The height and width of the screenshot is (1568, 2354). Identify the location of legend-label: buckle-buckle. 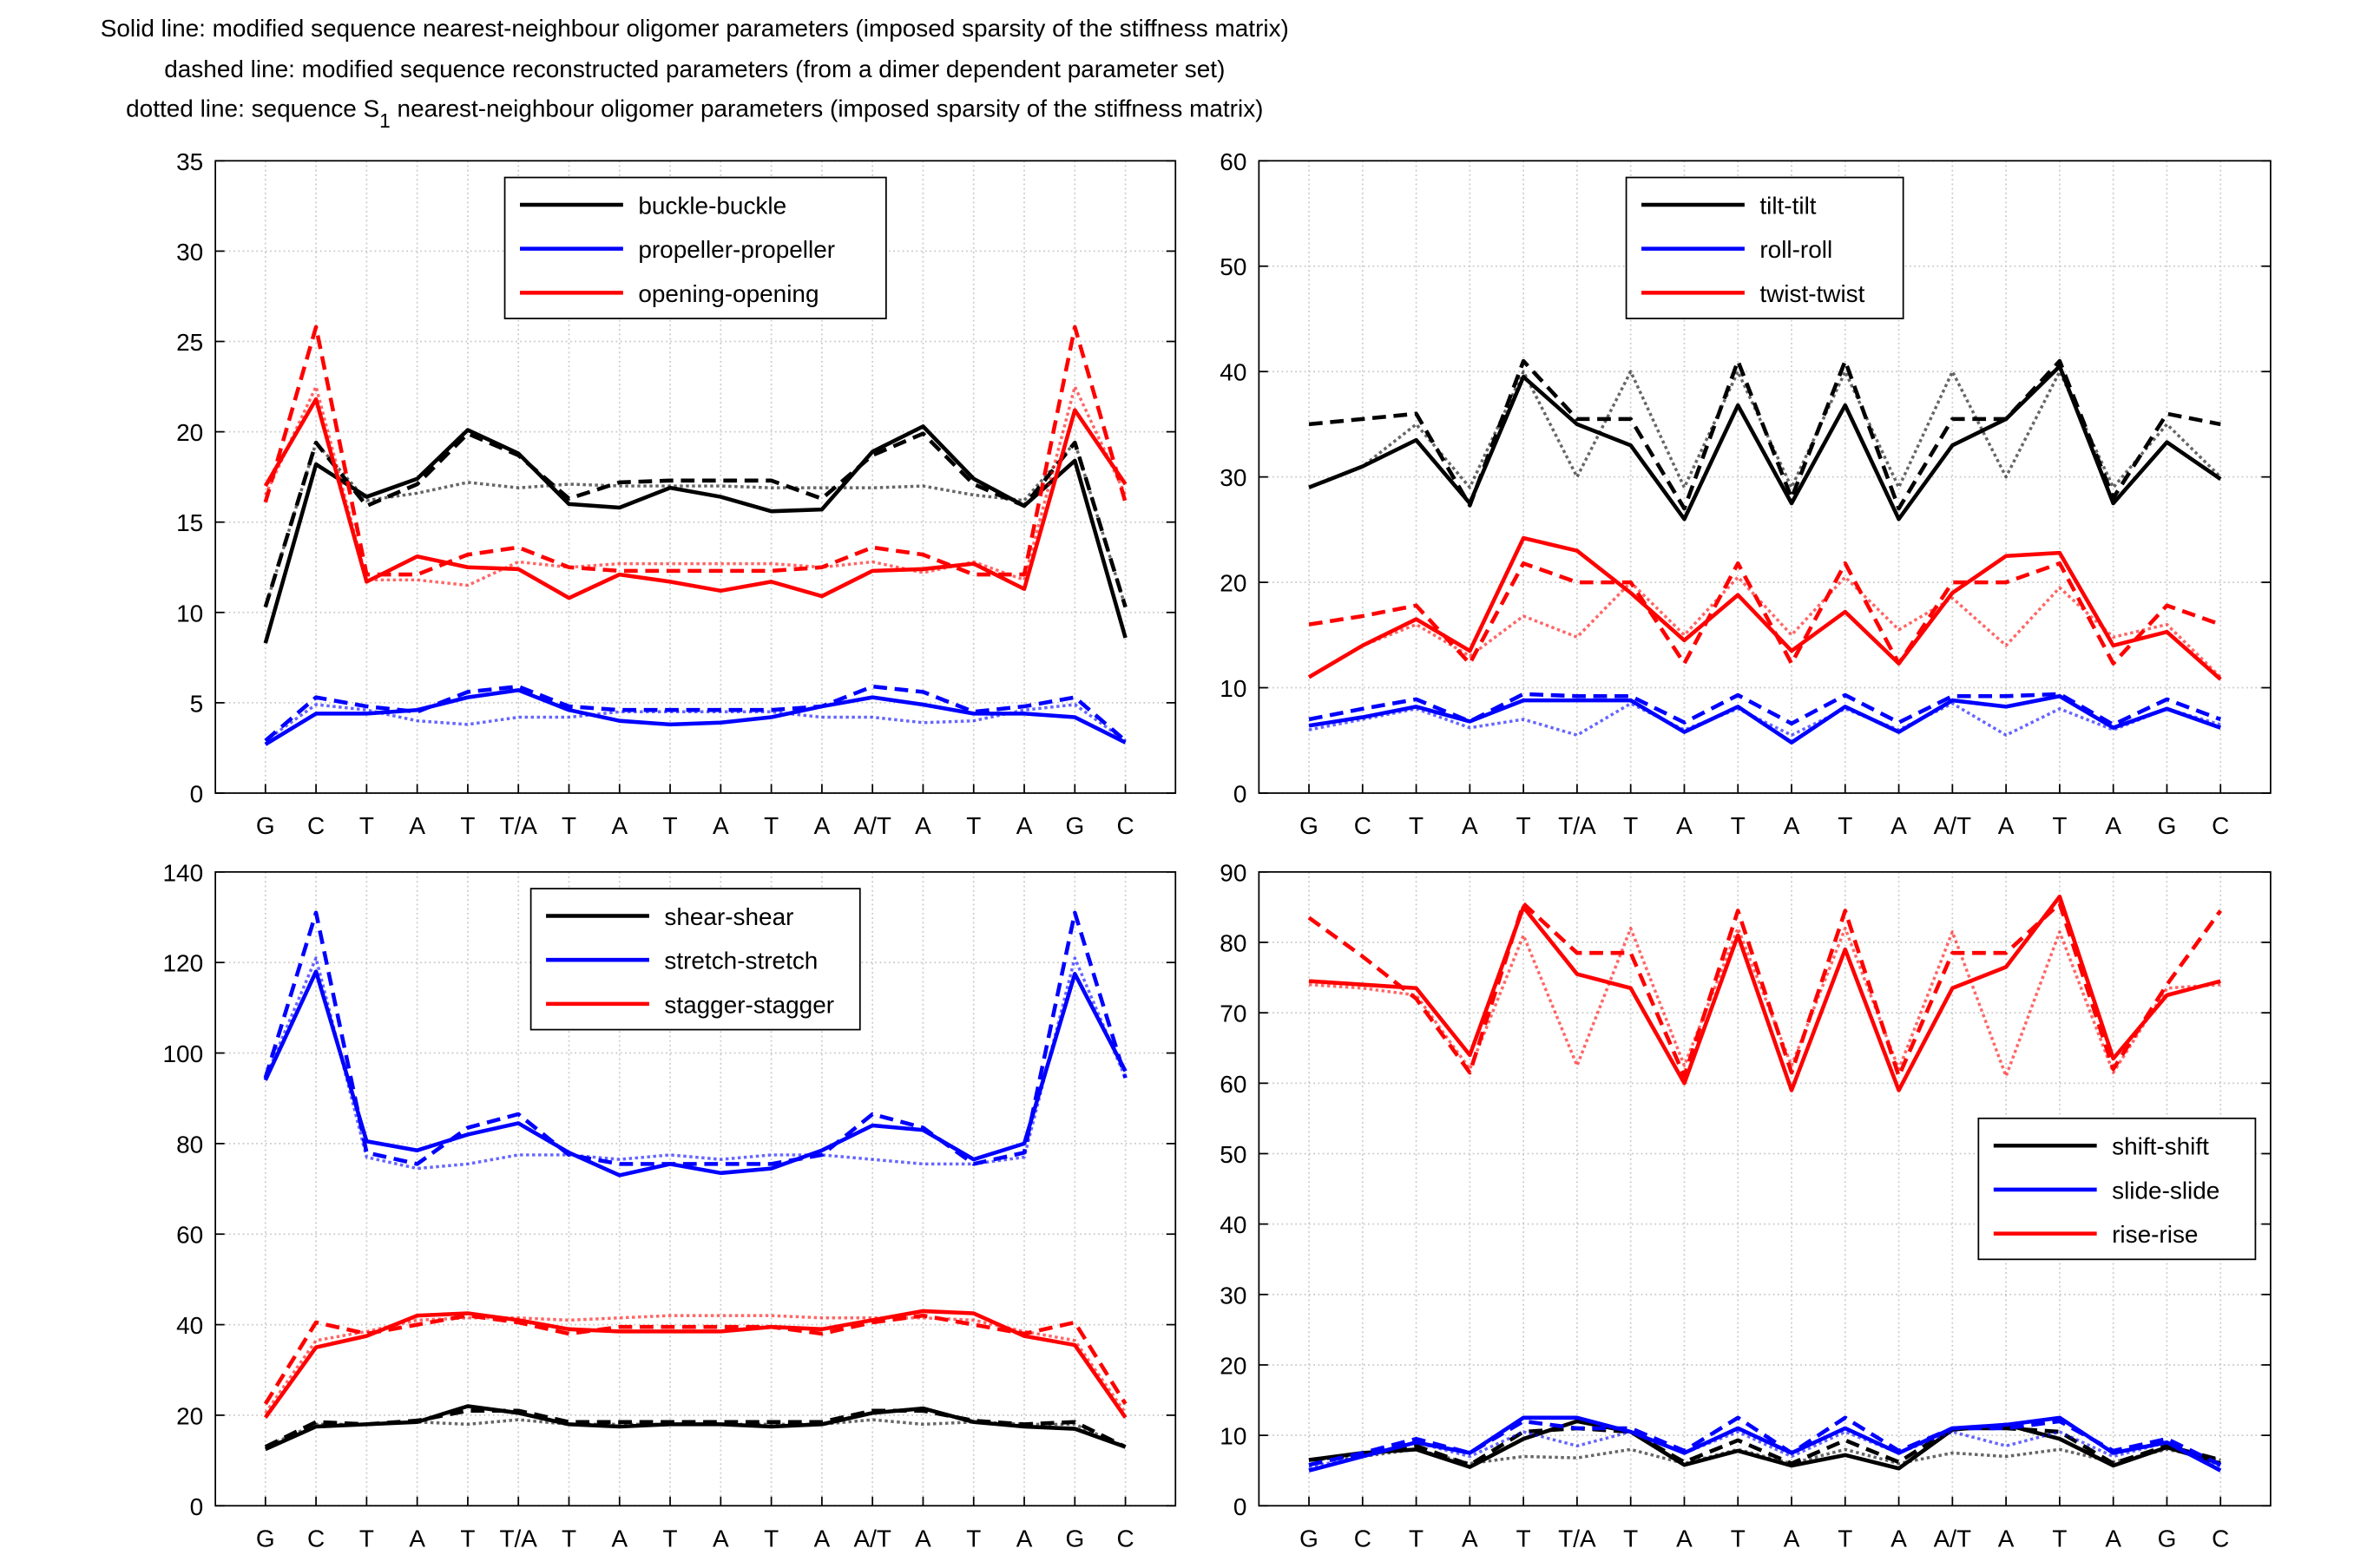
(712, 205).